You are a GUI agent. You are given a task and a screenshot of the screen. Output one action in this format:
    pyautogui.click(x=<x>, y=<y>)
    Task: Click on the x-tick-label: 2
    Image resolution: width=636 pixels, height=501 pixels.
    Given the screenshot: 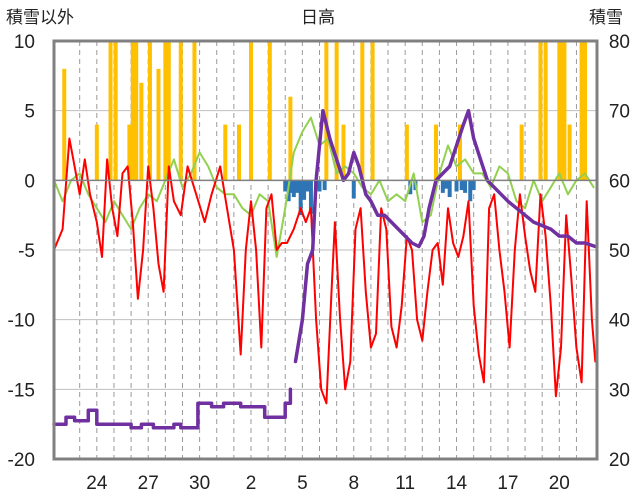 What is the action you would take?
    pyautogui.click(x=251, y=483)
    